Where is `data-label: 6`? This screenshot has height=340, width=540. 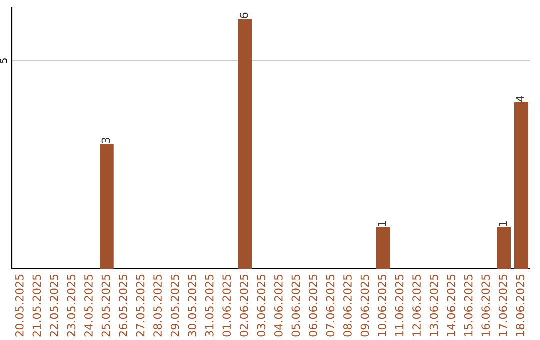 data-label: 6 is located at coordinates (244, 15).